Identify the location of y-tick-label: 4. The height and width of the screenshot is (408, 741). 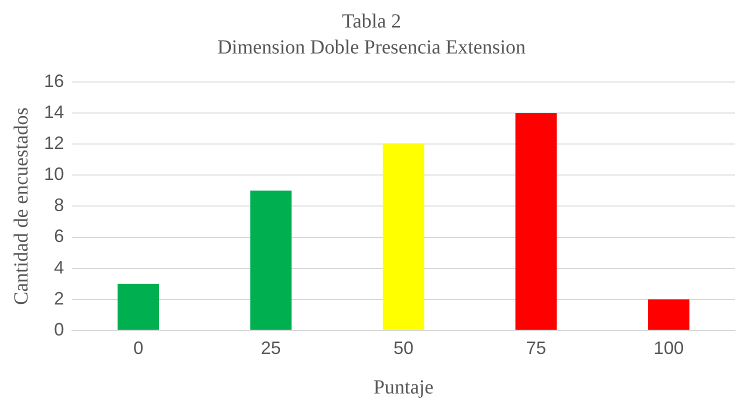
(59, 267).